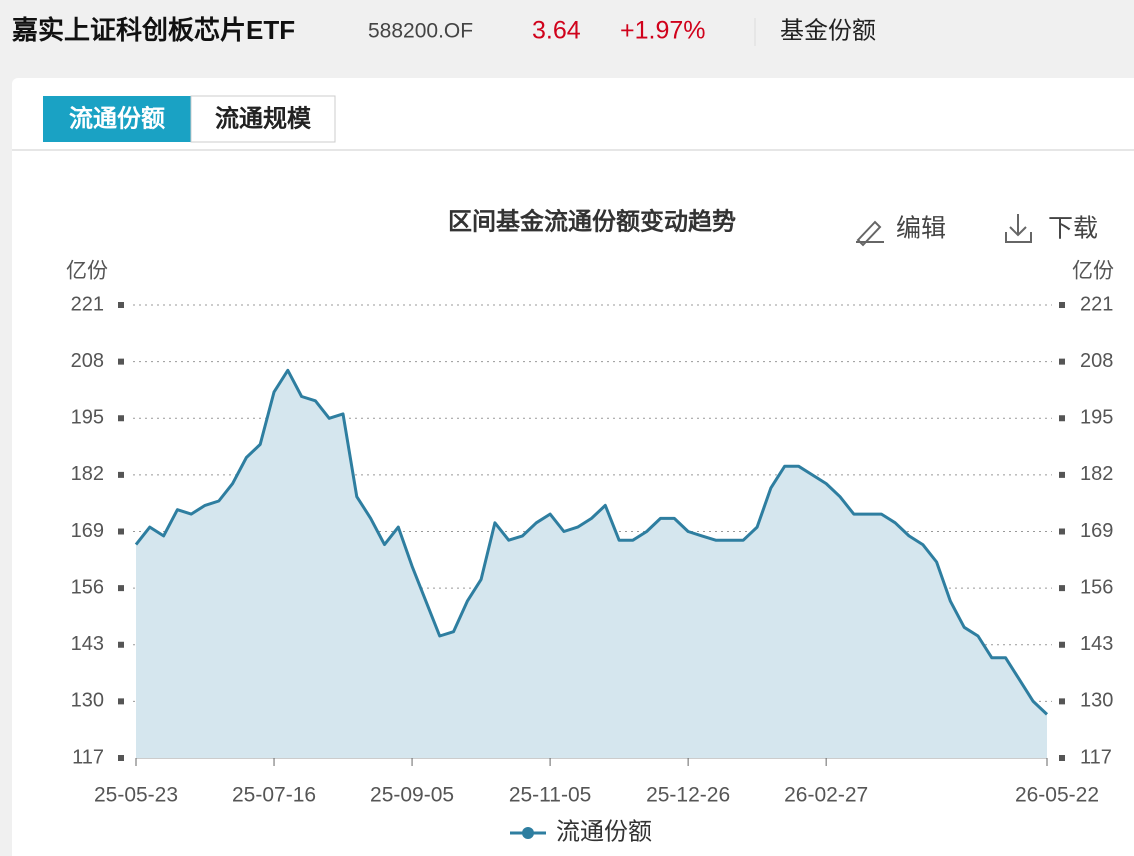 Image resolution: width=1134 pixels, height=856 pixels. Describe the element at coordinates (153, 30) in the screenshot. I see `fund-name: 嘉实上证科创板芯片ETF` at that location.